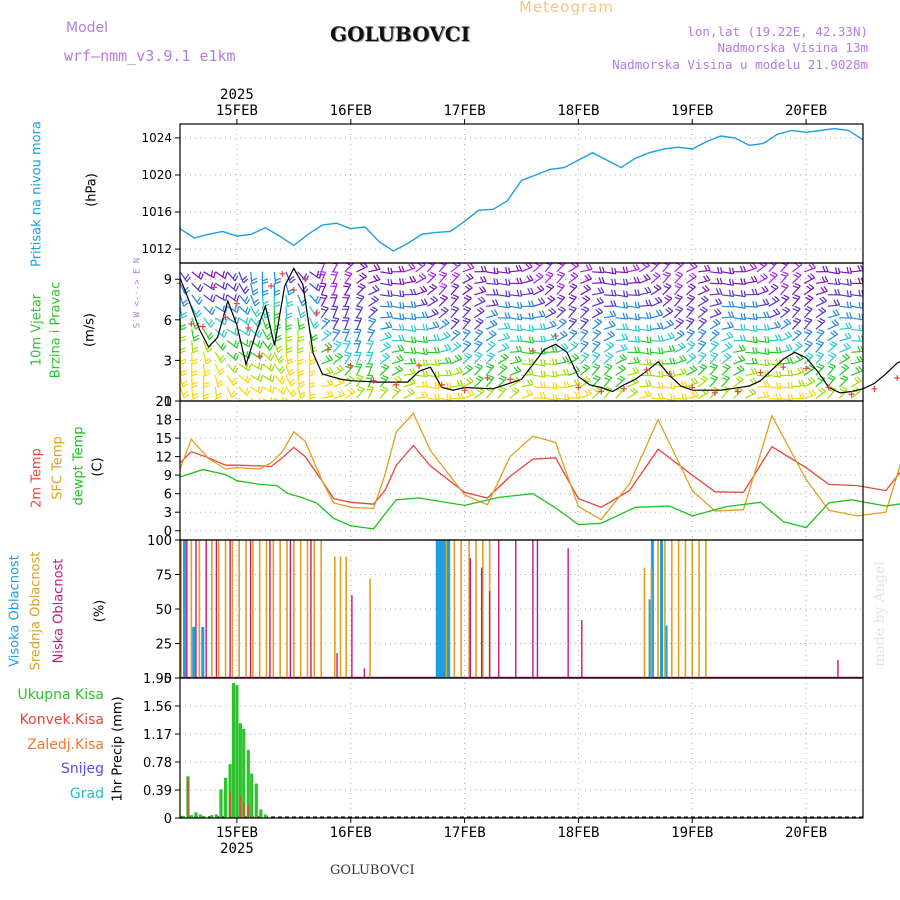 This screenshot has width=900, height=900. I want to click on legend-convective-rain: Konvek.Kisa, so click(61, 720).